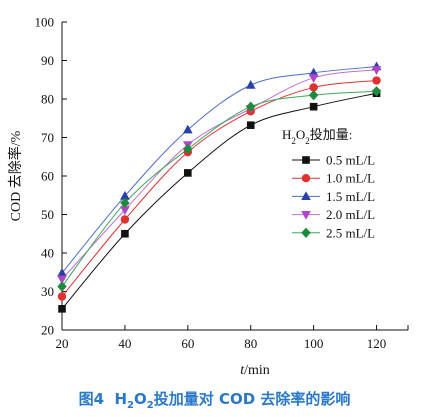 The height and width of the screenshot is (417, 429). I want to click on x-axis-title-unit: /min, so click(257, 370).